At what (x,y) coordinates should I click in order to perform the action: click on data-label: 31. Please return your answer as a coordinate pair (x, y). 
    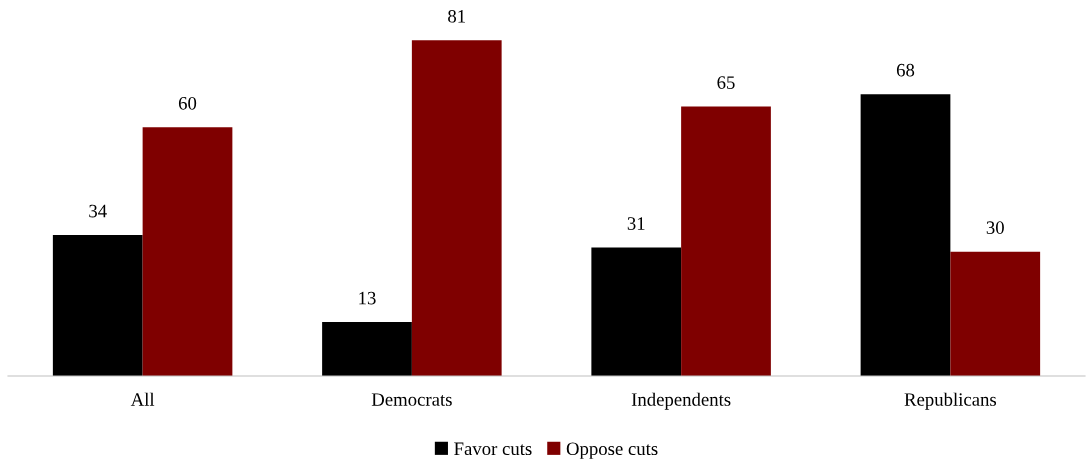
    Looking at the image, I should click on (636, 223).